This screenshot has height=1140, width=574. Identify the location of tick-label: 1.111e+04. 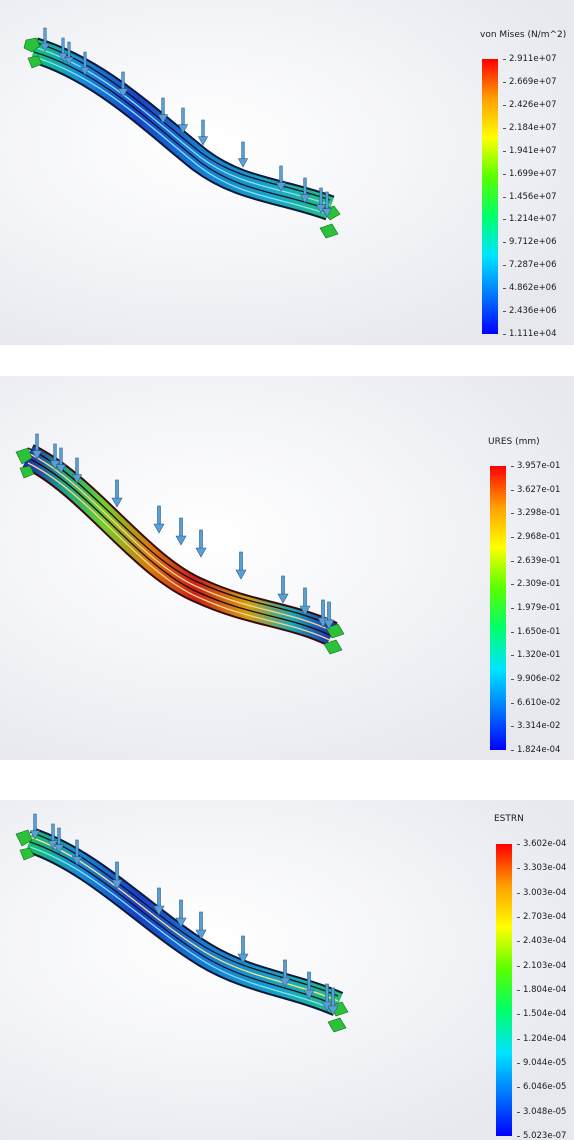
(530, 334).